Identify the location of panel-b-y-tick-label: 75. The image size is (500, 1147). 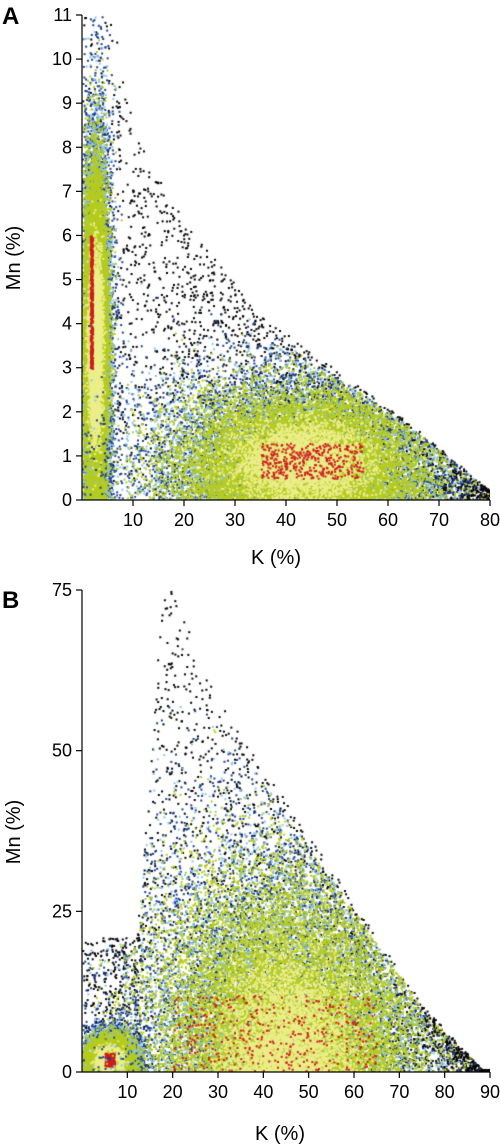
(62, 590).